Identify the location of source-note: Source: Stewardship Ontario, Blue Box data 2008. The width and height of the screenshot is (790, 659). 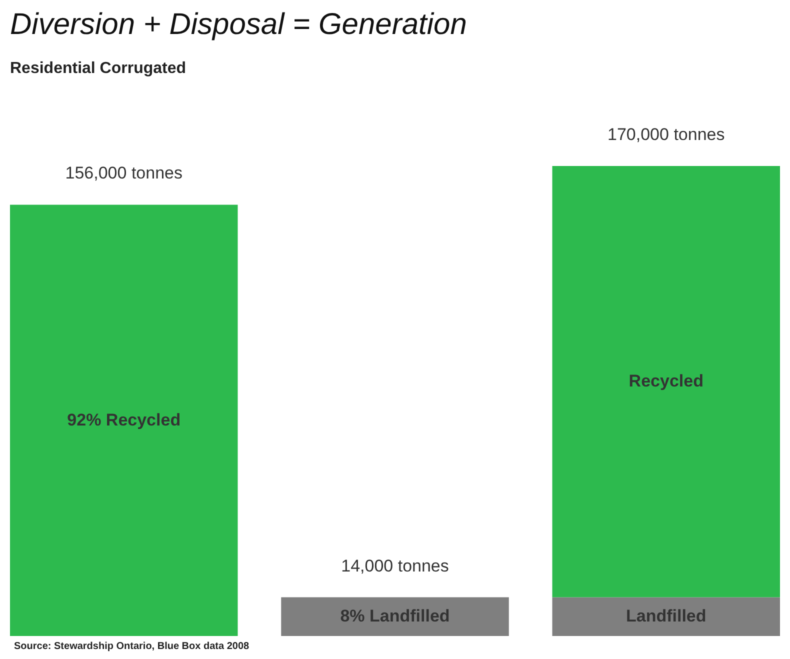
(131, 646).